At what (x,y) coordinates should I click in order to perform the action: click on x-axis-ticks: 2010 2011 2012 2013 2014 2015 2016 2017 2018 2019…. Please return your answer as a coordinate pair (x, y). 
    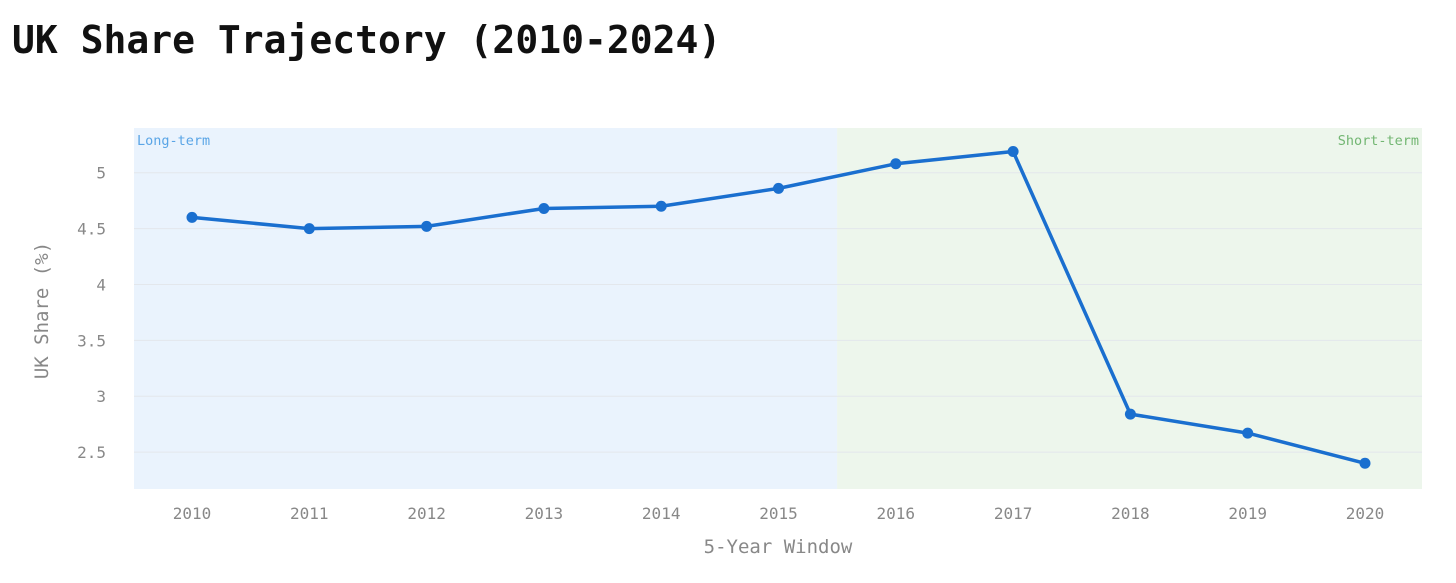
    Looking at the image, I should click on (779, 513).